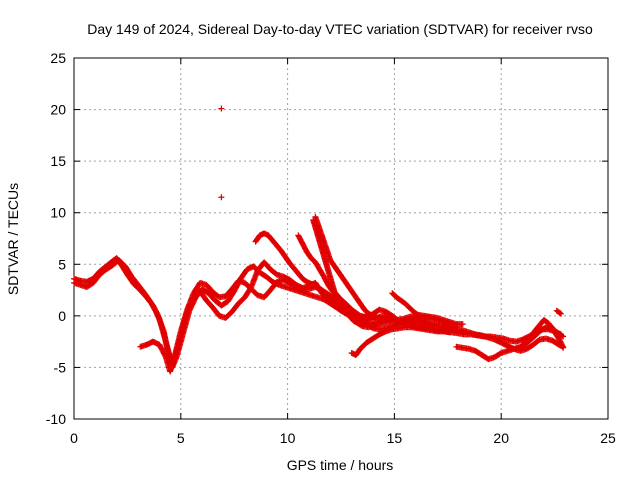 Image resolution: width=640 pixels, height=480 pixels. I want to click on y-tick-label: 0, so click(62, 316).